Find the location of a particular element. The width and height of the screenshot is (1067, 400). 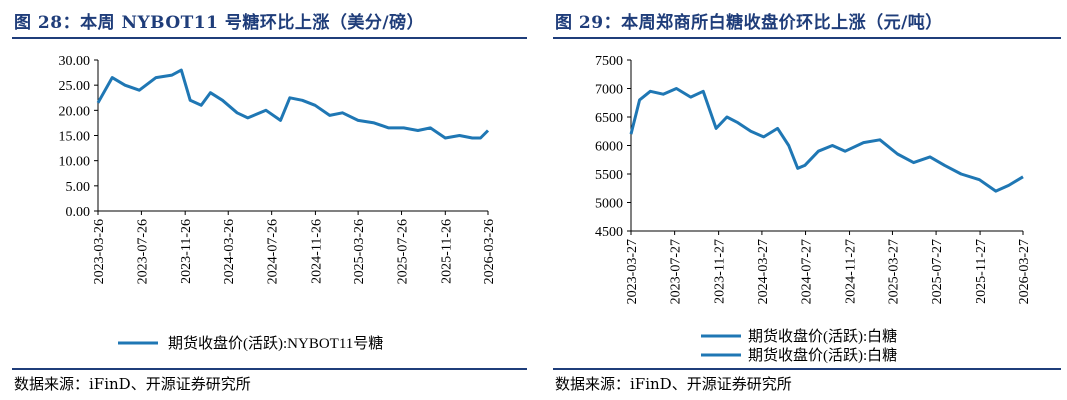

y-tick-label: 20.00 is located at coordinates (75, 111).